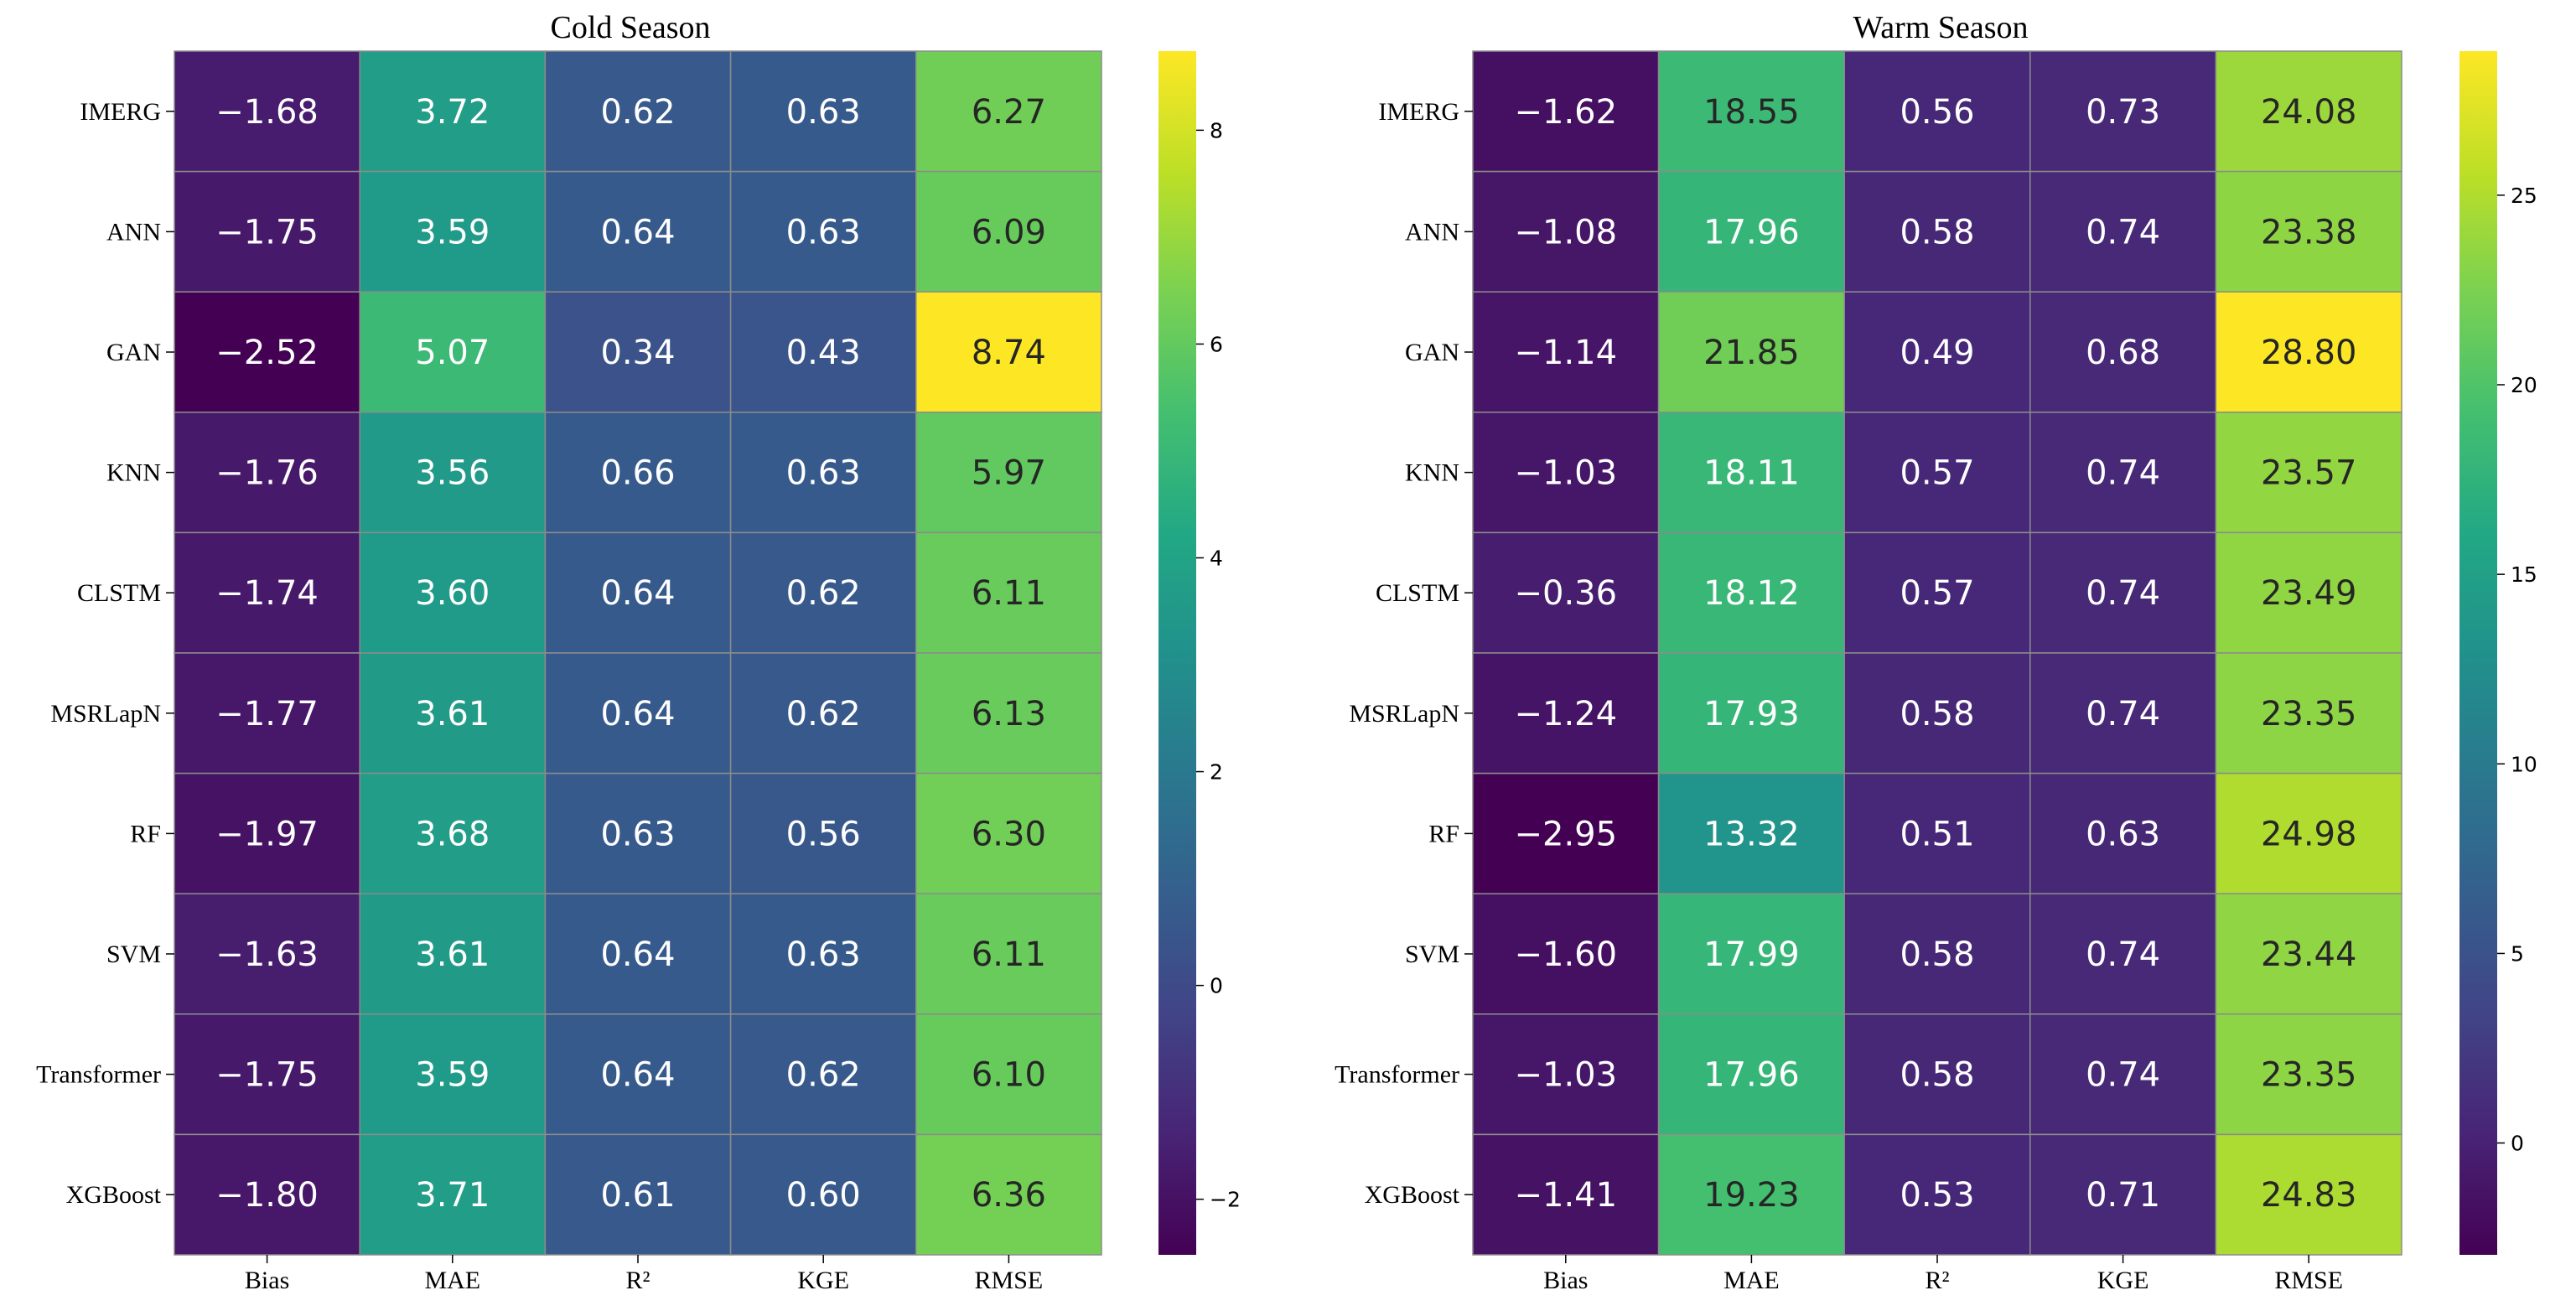  Describe the element at coordinates (1752, 593) in the screenshot. I see `warm-season-cell-label: 18.12` at that location.